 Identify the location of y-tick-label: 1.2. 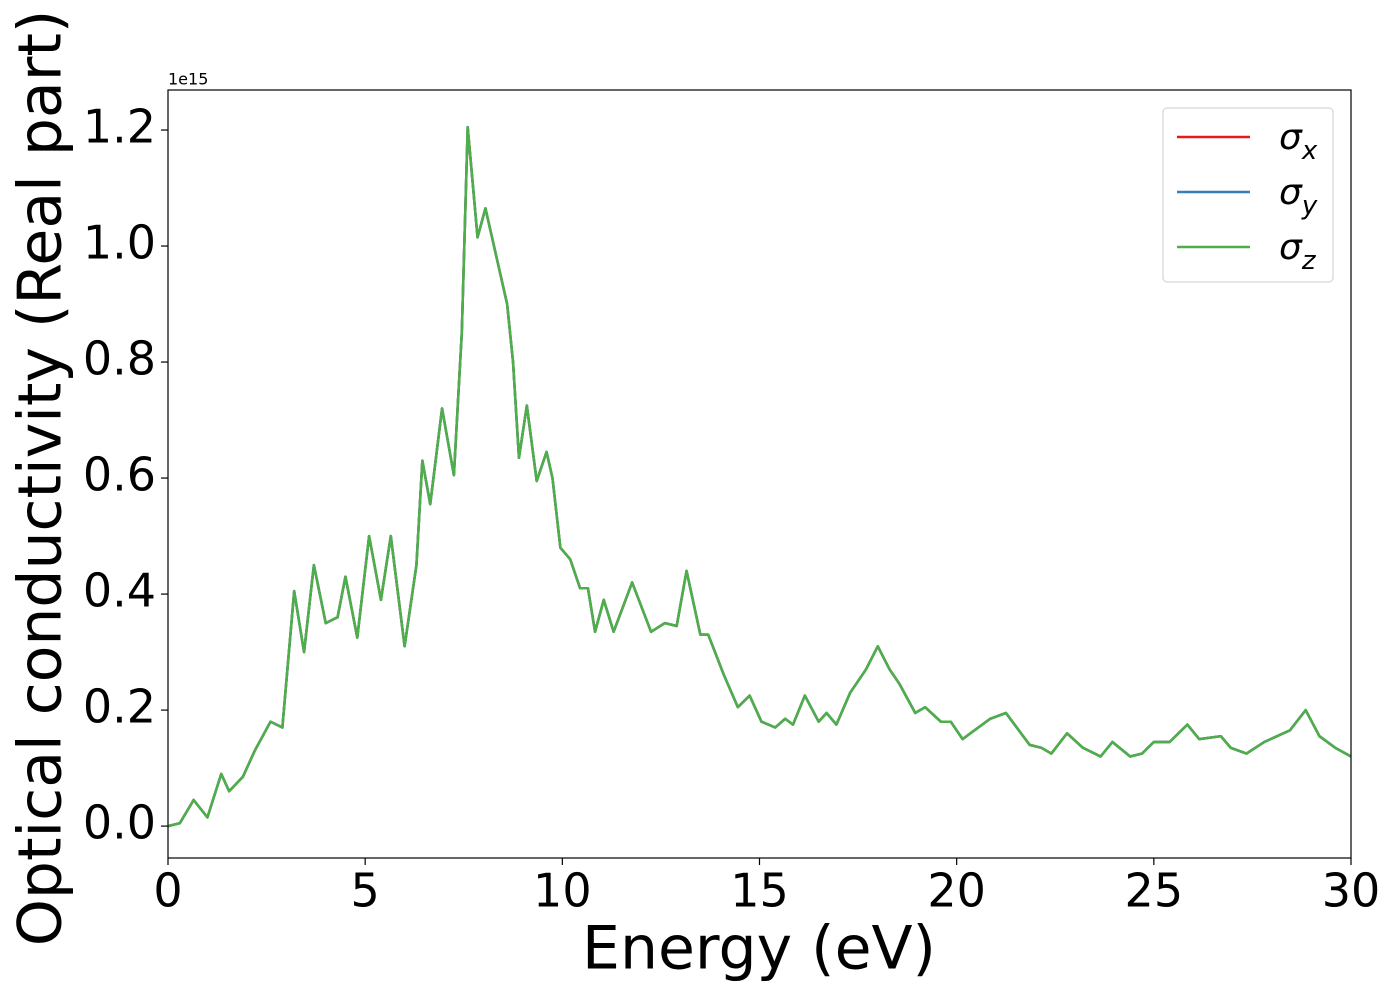
(119, 127).